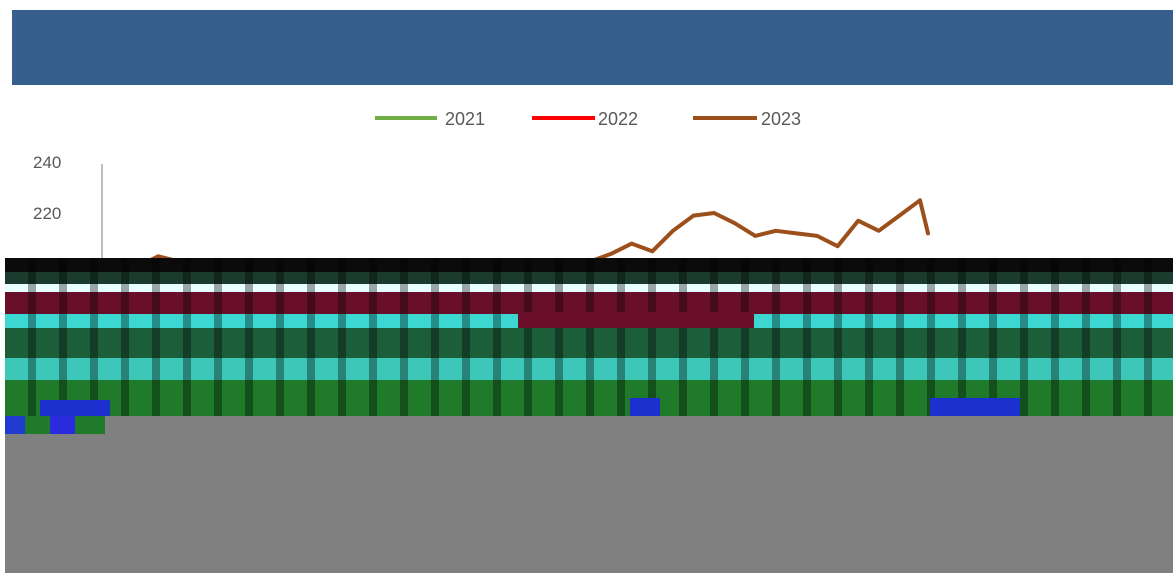 This screenshot has width=1173, height=573. Describe the element at coordinates (430, 119) in the screenshot. I see `legend-item-2021: 2021` at that location.